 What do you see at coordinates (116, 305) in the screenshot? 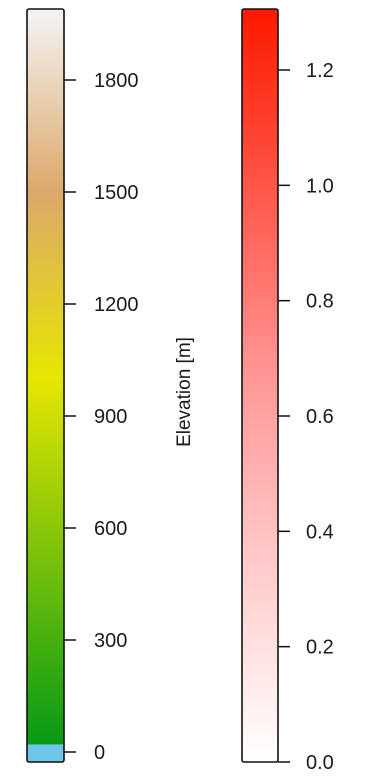
I see `tick-label: 1200` at bounding box center [116, 305].